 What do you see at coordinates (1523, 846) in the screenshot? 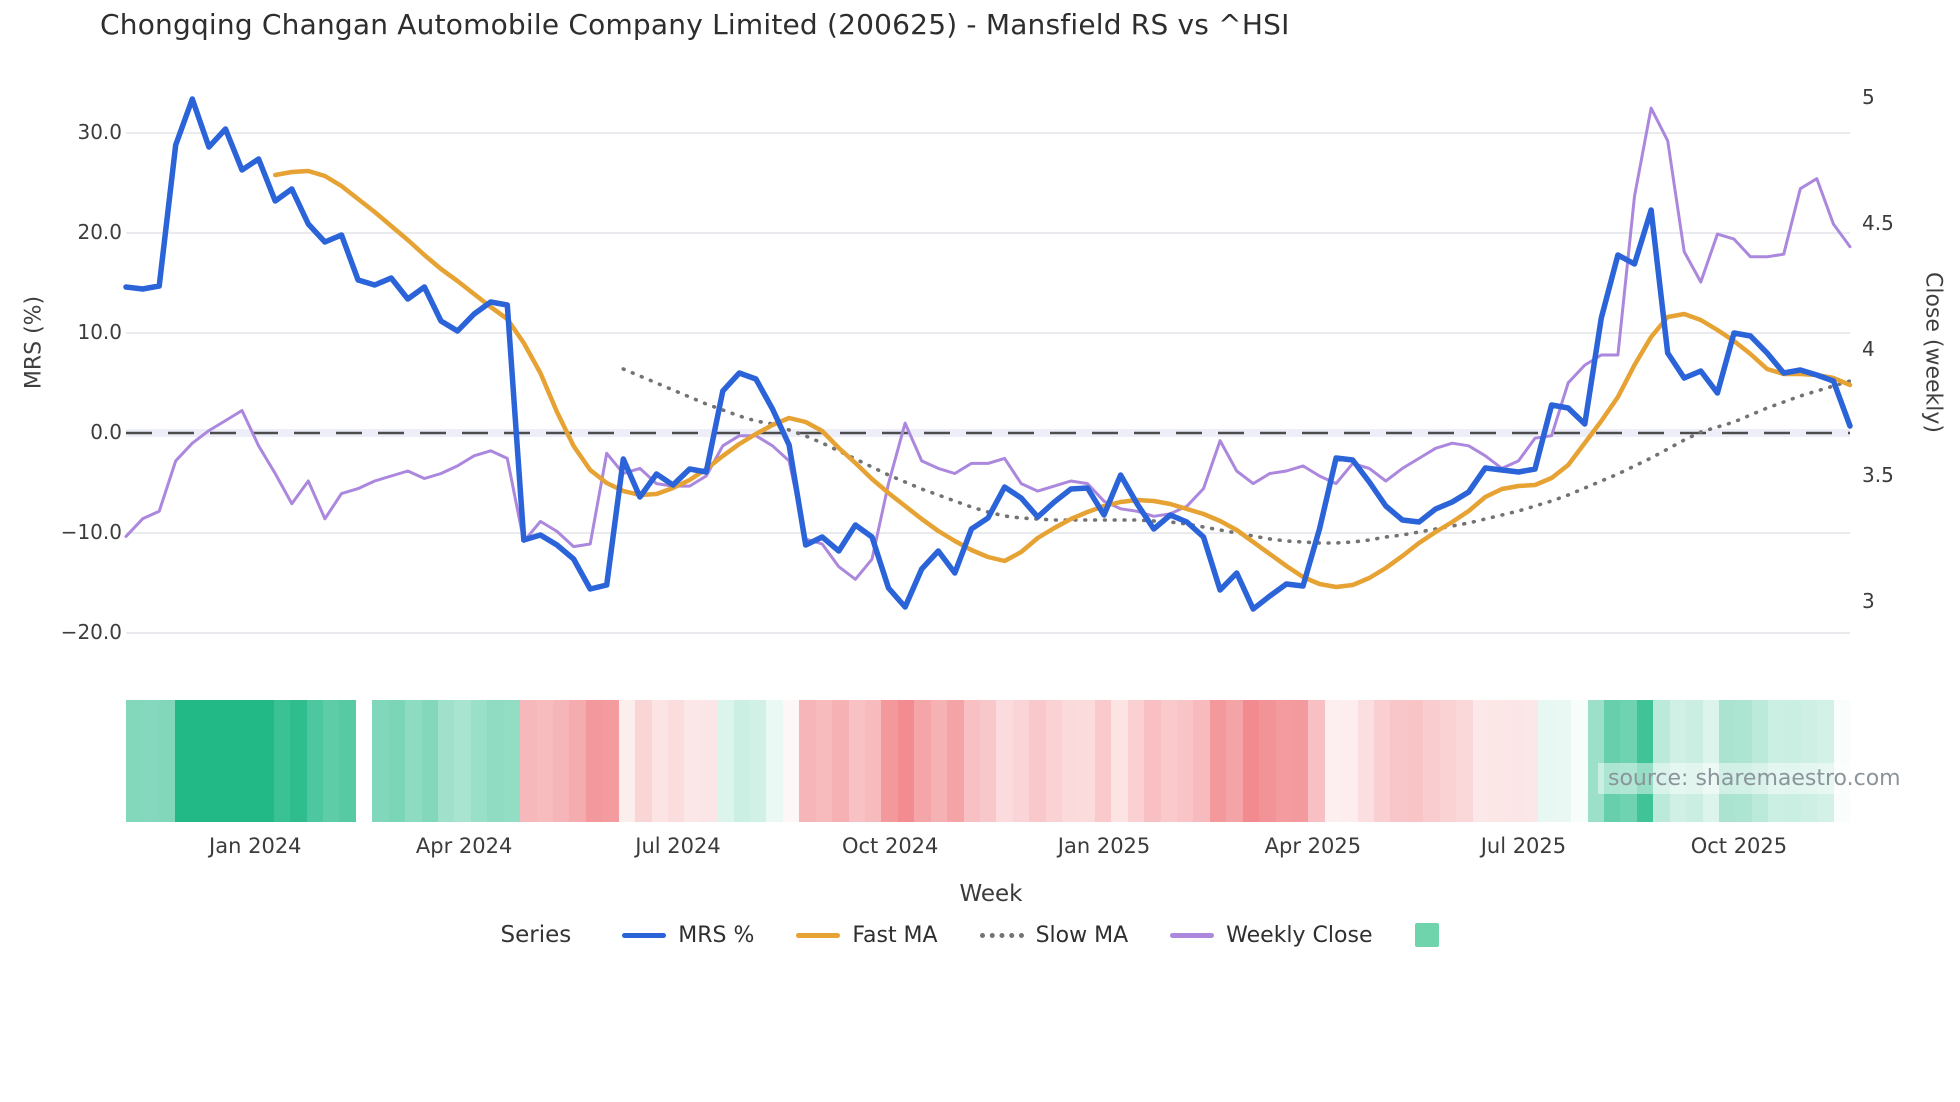
I see `x-axis-tick-label: Jul 2025` at bounding box center [1523, 846].